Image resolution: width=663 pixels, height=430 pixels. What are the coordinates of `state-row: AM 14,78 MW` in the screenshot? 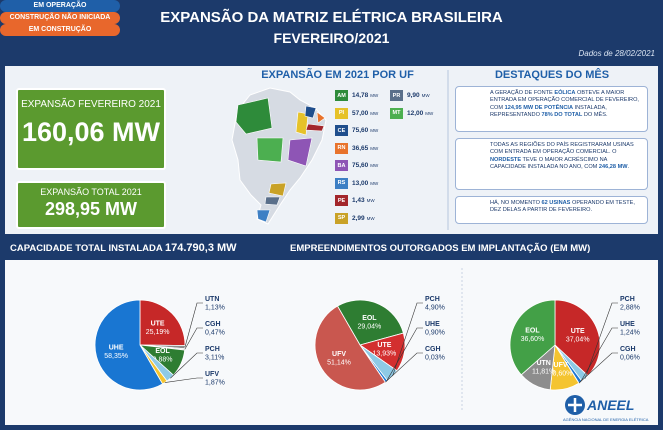 It's located at (356, 95).